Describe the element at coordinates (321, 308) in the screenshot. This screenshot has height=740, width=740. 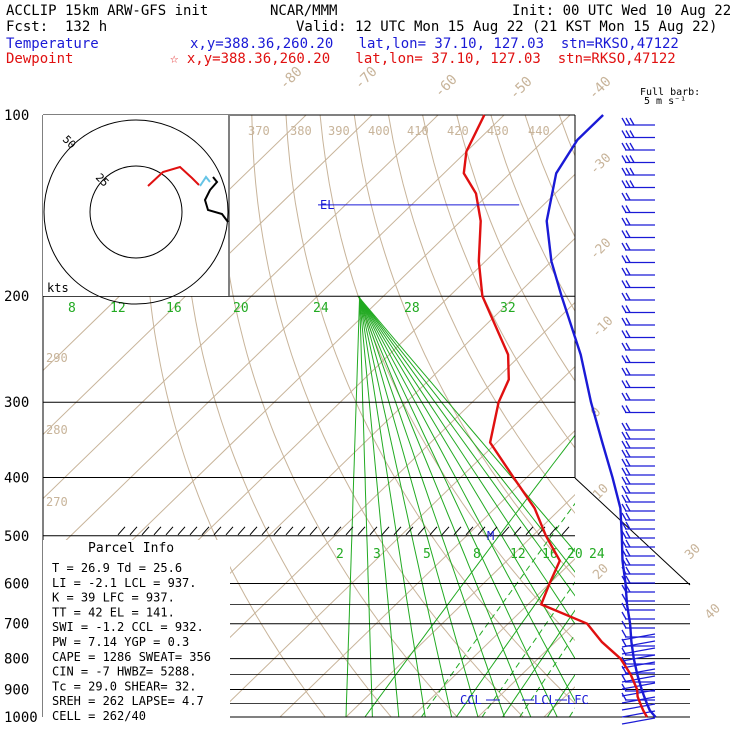
I see `mixing-ratio-label-top: 24` at that location.